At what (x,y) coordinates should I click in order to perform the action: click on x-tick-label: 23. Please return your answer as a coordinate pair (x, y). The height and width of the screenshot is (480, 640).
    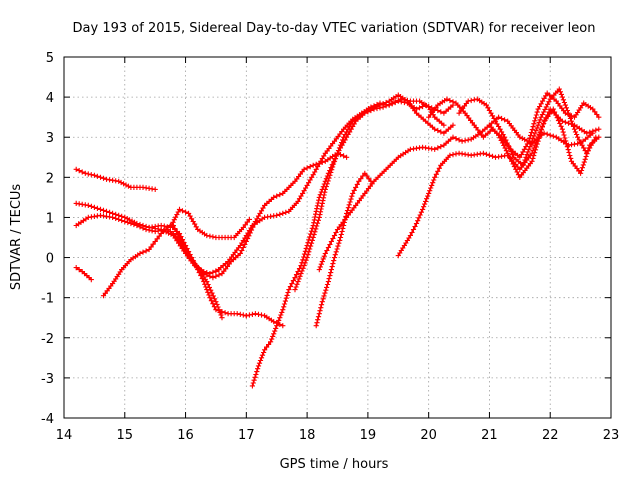
    Looking at the image, I should click on (611, 435).